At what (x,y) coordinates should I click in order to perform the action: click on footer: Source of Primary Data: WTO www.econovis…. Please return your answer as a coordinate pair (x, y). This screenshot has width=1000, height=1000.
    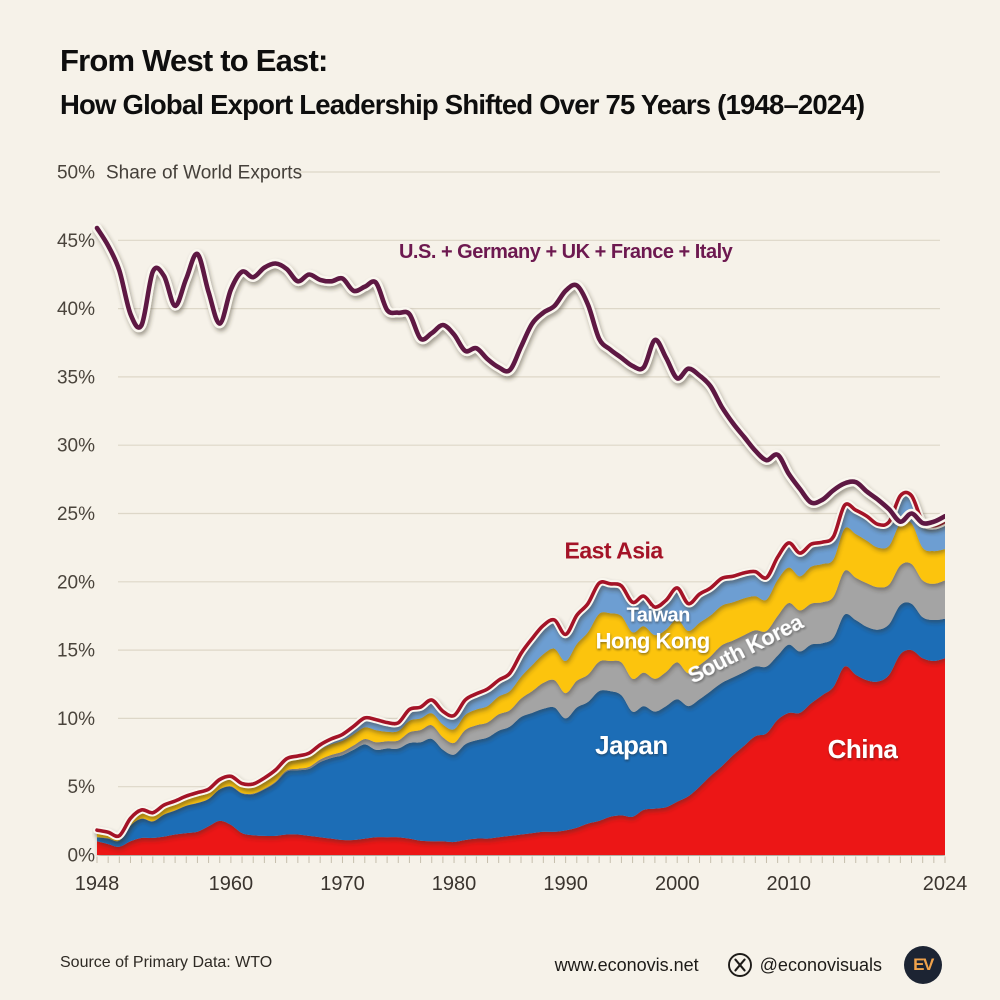
    Looking at the image, I should click on (500, 965).